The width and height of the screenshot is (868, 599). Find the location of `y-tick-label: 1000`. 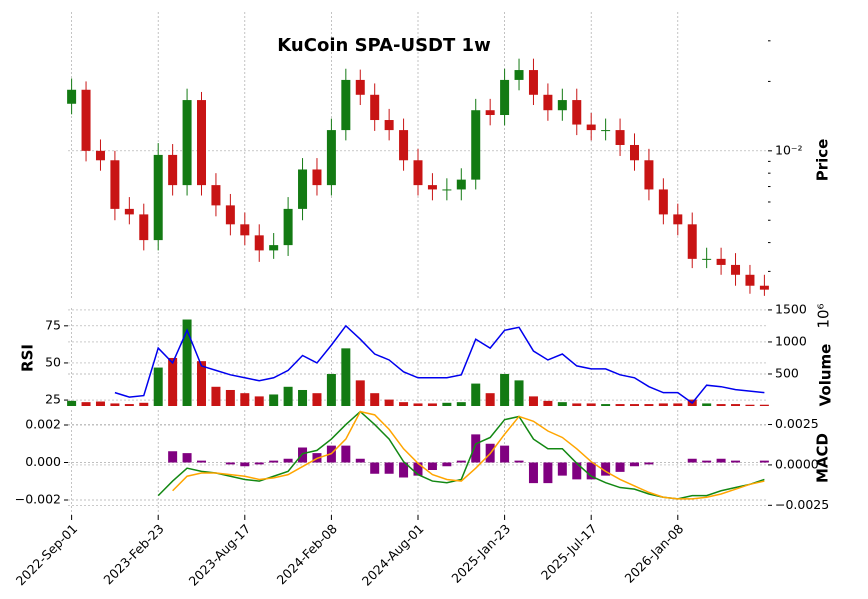

y-tick-label: 1000 is located at coordinates (791, 340).